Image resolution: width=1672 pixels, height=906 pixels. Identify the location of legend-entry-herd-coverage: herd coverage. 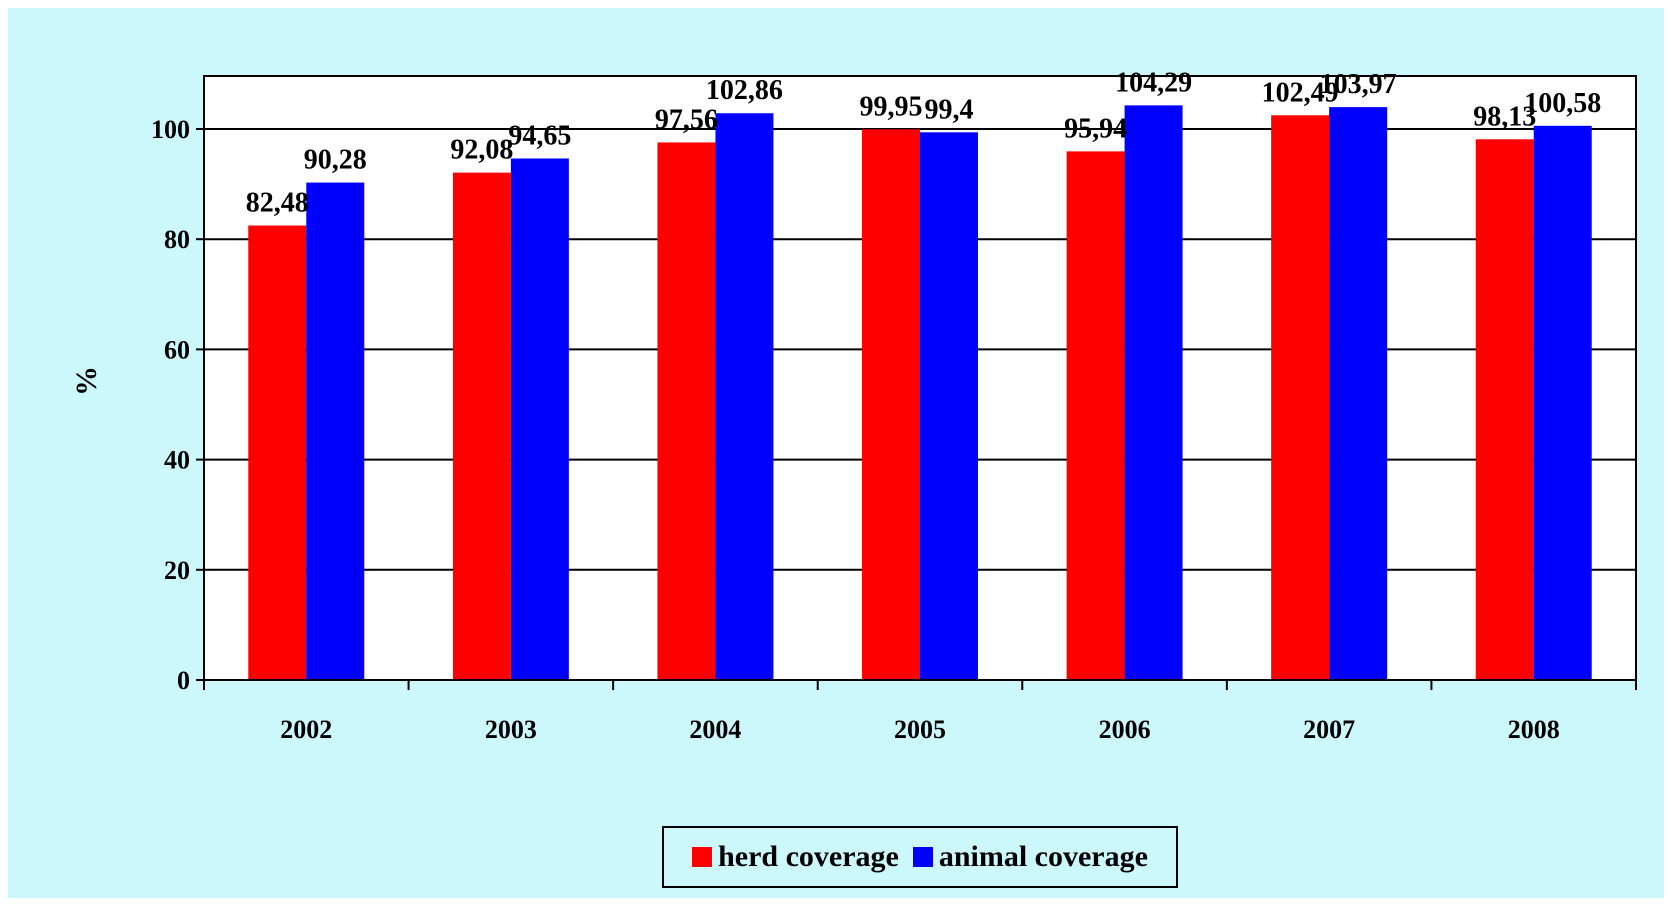
(795, 857).